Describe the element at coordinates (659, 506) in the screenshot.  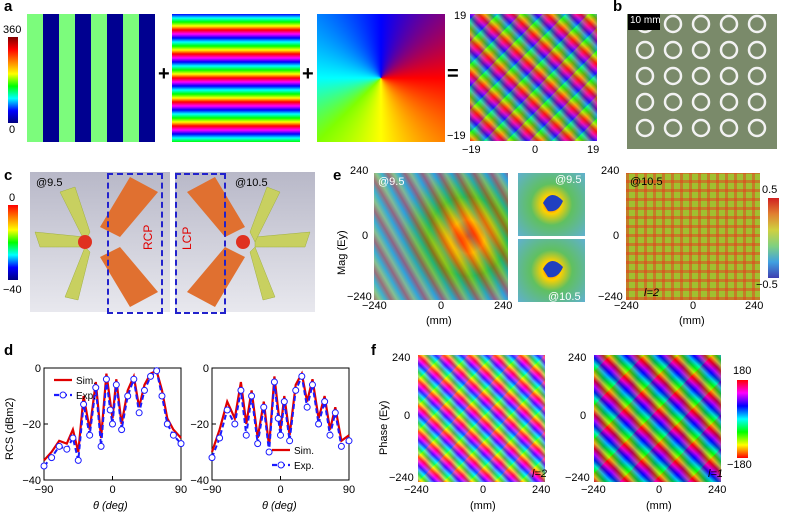
I see `f2-xlabel: (mm)` at that location.